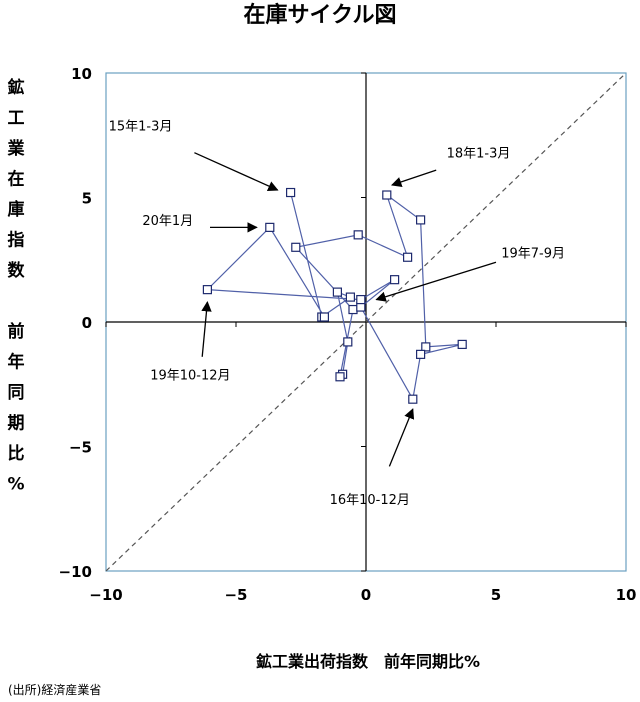 This screenshot has height=702, width=640. What do you see at coordinates (479, 154) in the screenshot?
I see `annotation-label: 18年1-3月` at bounding box center [479, 154].